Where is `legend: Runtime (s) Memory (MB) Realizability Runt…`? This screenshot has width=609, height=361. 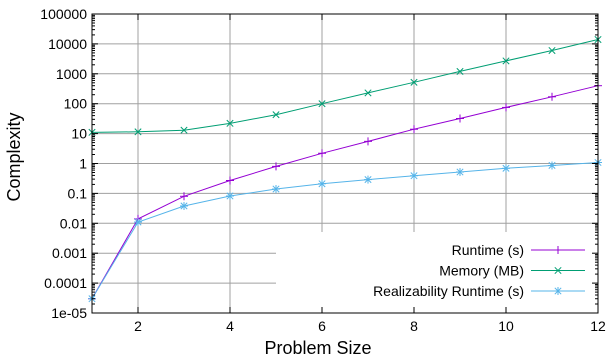
legend: Runtime (s) Memory (MB) Realizability Runt… is located at coordinates (479, 270).